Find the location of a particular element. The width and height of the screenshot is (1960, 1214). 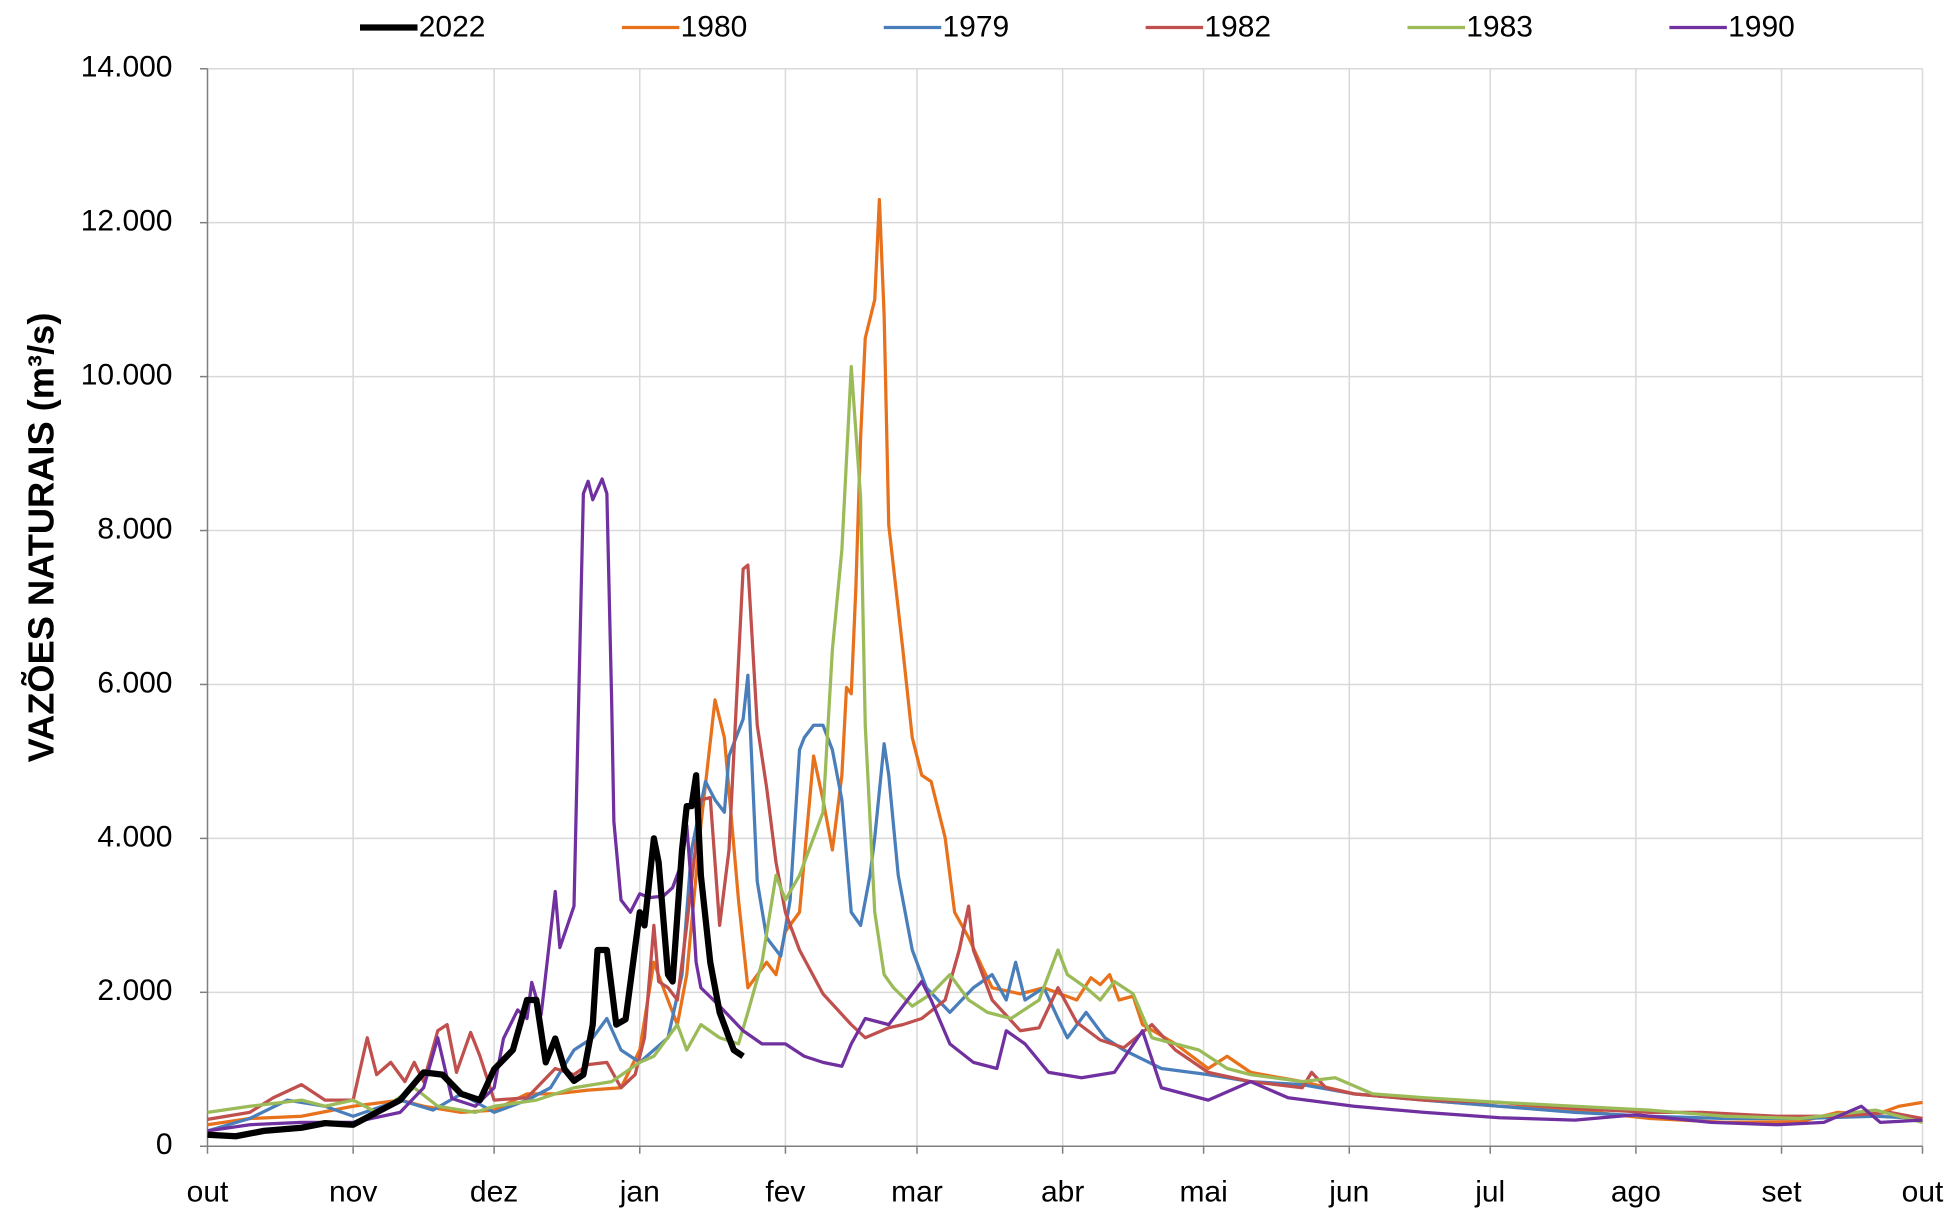

legend-label: 1983 is located at coordinates (1499, 27).